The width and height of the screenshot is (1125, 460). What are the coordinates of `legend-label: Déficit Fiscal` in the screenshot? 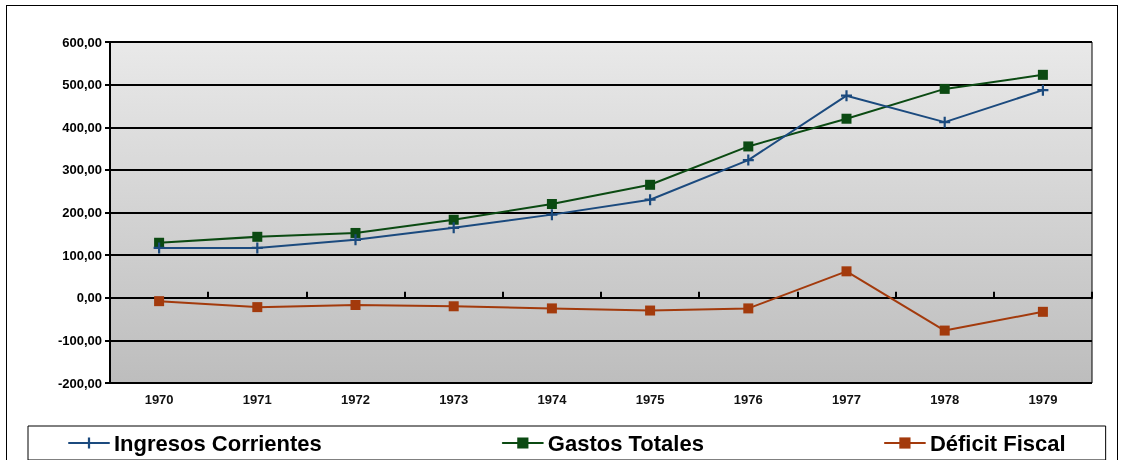 It's located at (997, 443).